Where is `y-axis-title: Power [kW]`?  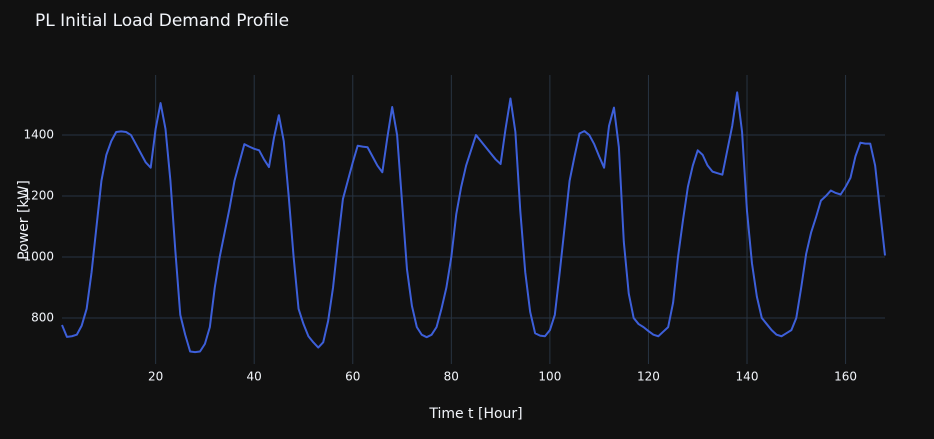
y-axis-title: Power [kW] is located at coordinates (24, 220).